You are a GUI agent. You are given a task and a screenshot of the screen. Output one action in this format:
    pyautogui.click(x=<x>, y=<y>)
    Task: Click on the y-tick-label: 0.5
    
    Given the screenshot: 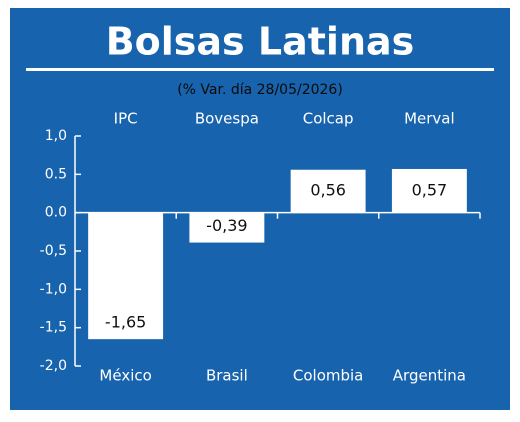 What is the action you would take?
    pyautogui.click(x=56, y=174)
    